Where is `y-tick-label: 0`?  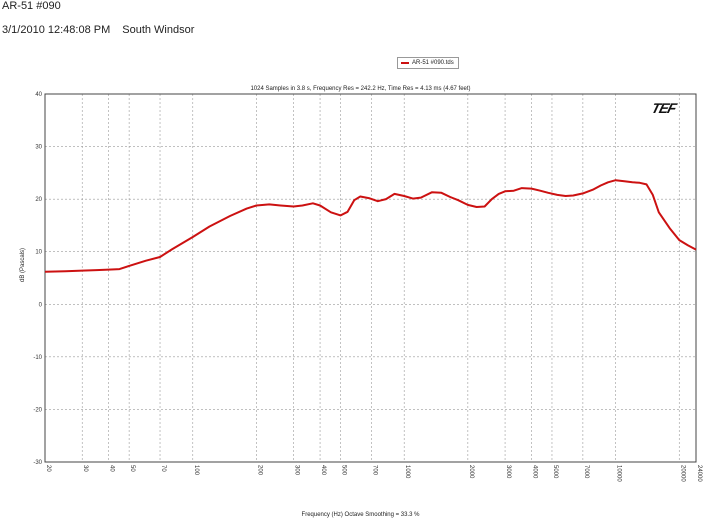 y-tick-label: 0 is located at coordinates (41, 305).